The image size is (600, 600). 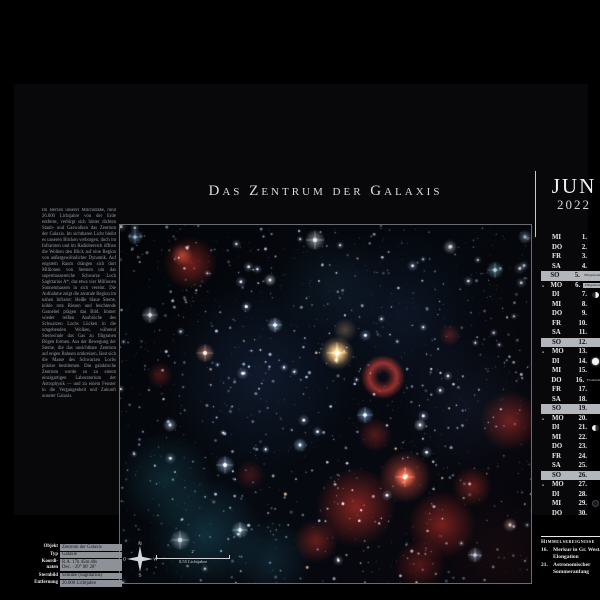 What do you see at coordinates (582, 333) in the screenshot?
I see `day-number: 11.` at bounding box center [582, 333].